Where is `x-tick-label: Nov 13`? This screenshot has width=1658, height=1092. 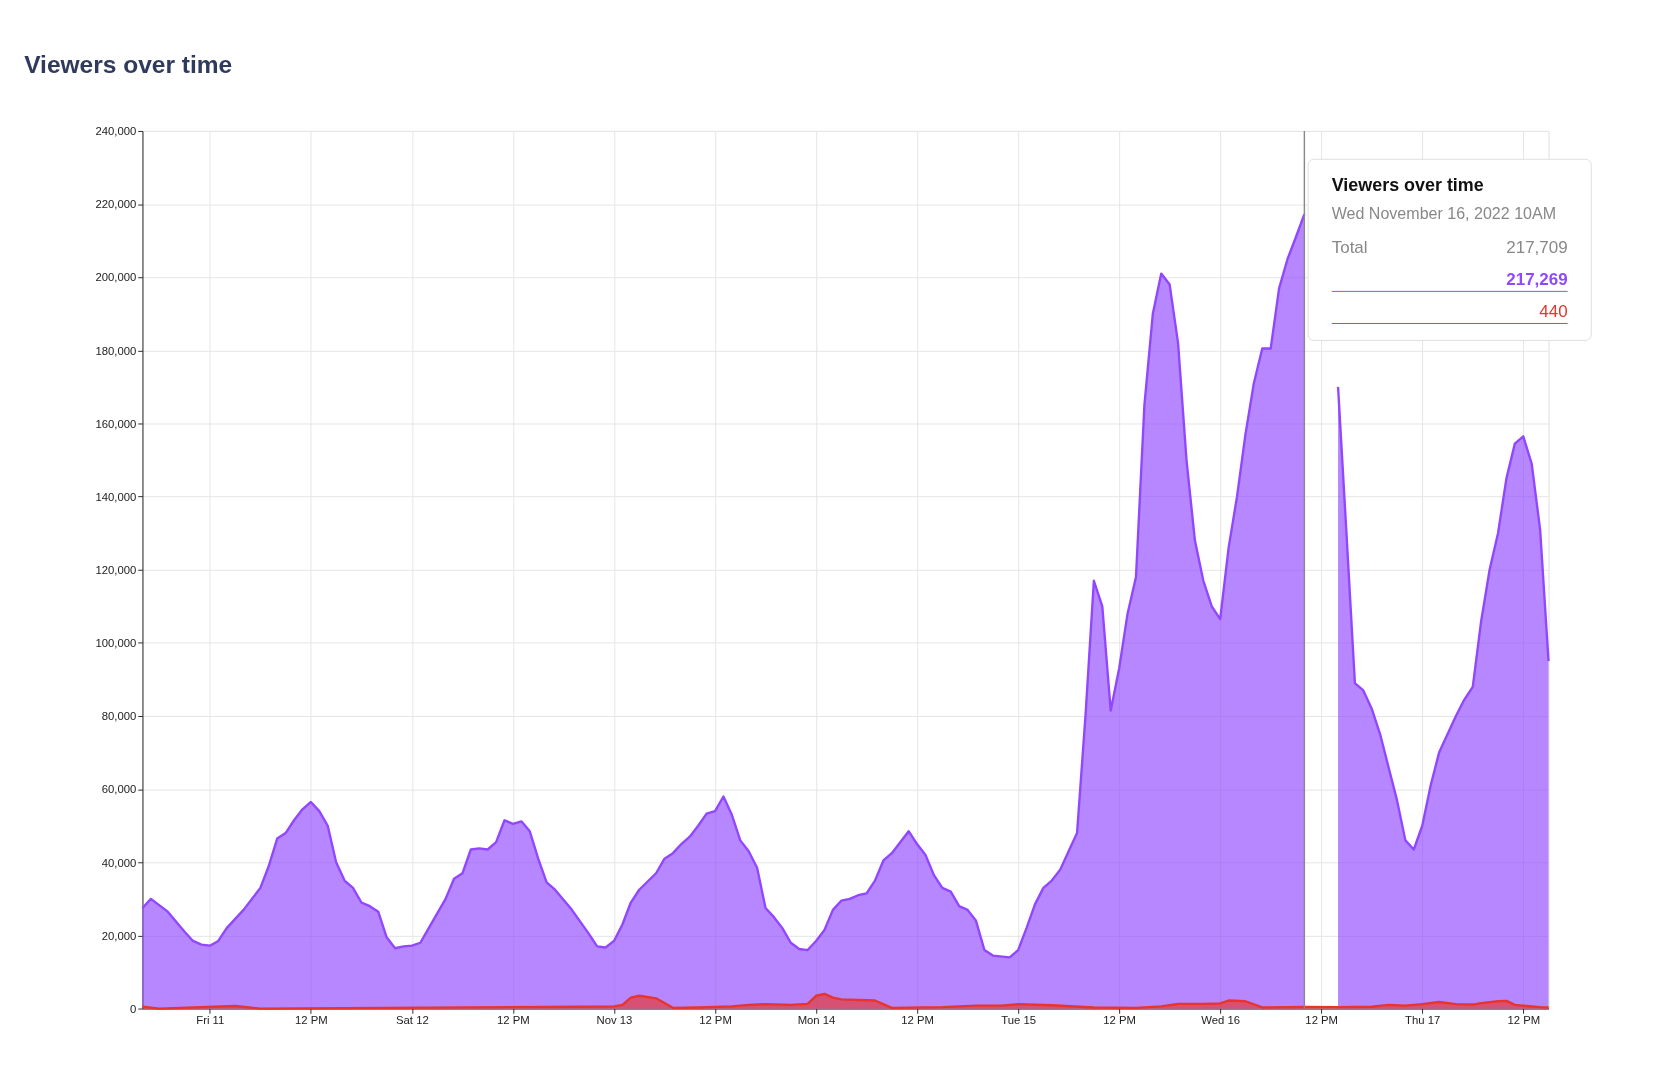
x-tick-label: Nov 13 is located at coordinates (614, 1020).